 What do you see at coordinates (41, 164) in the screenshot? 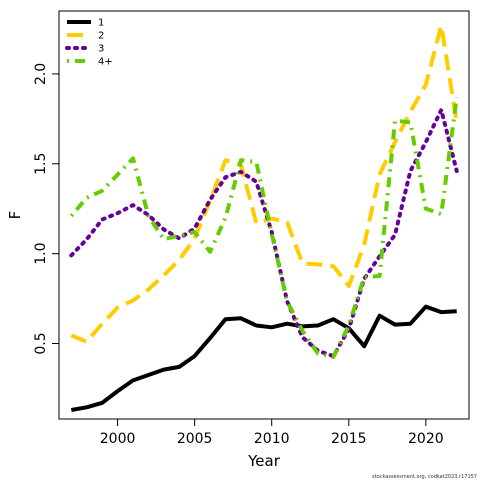
I see `y-tick-label: 1.5` at bounding box center [41, 164].